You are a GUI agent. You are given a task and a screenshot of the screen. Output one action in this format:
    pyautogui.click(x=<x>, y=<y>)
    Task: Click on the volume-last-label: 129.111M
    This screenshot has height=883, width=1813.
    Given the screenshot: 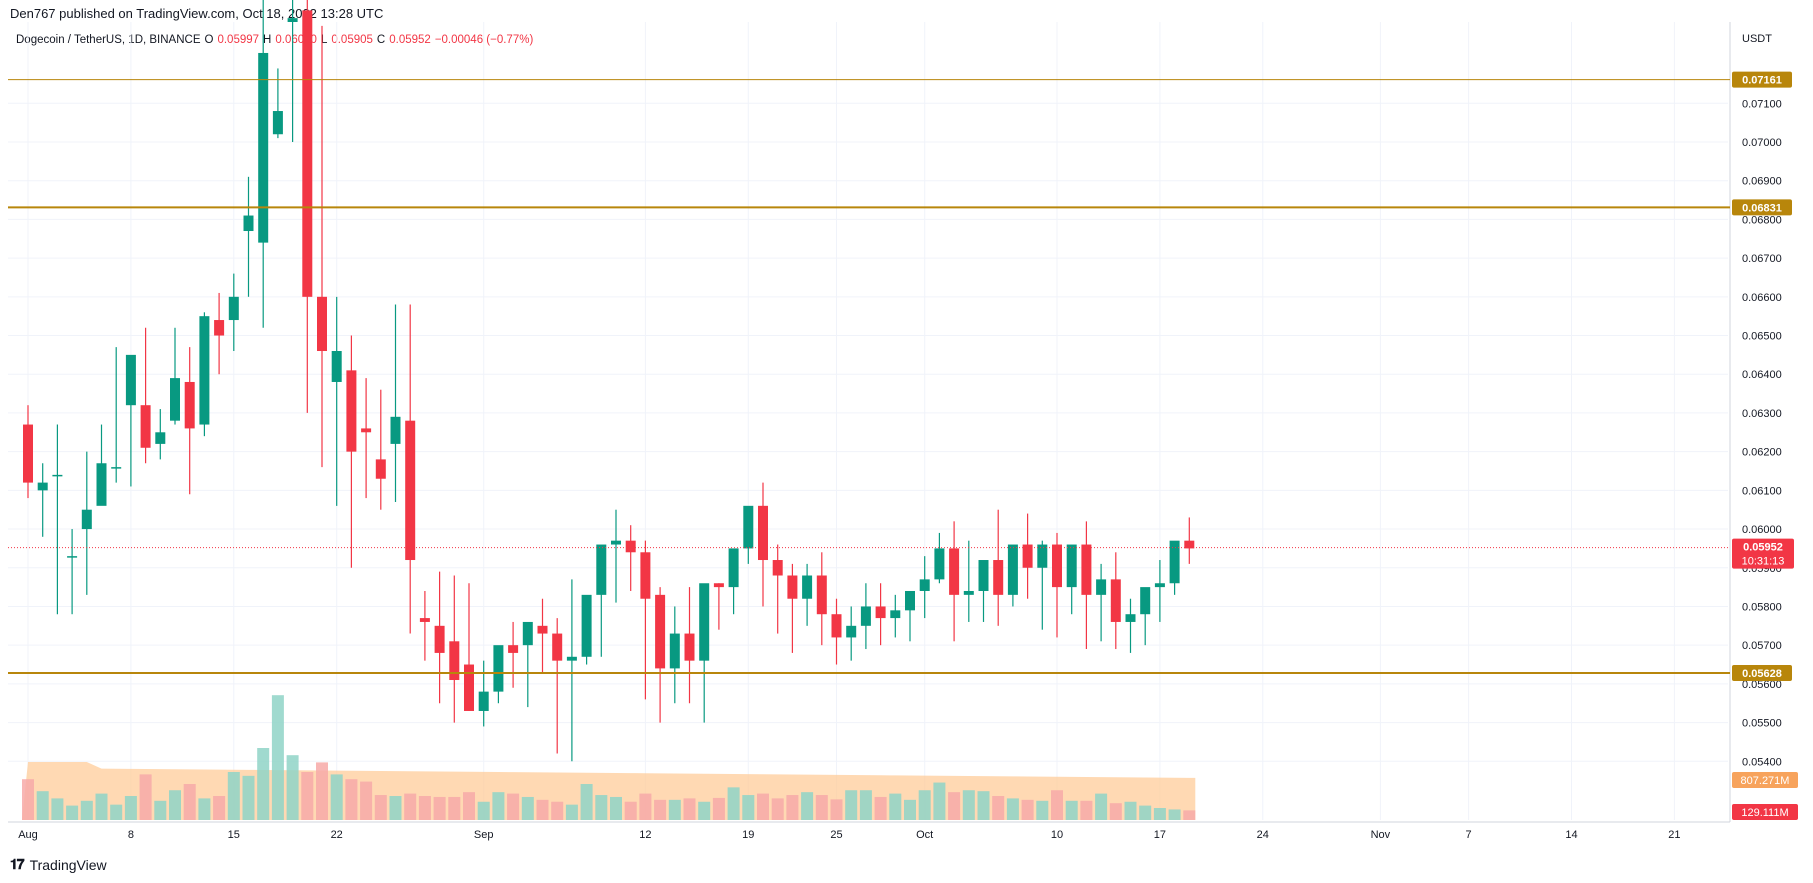 What is the action you would take?
    pyautogui.click(x=1764, y=813)
    